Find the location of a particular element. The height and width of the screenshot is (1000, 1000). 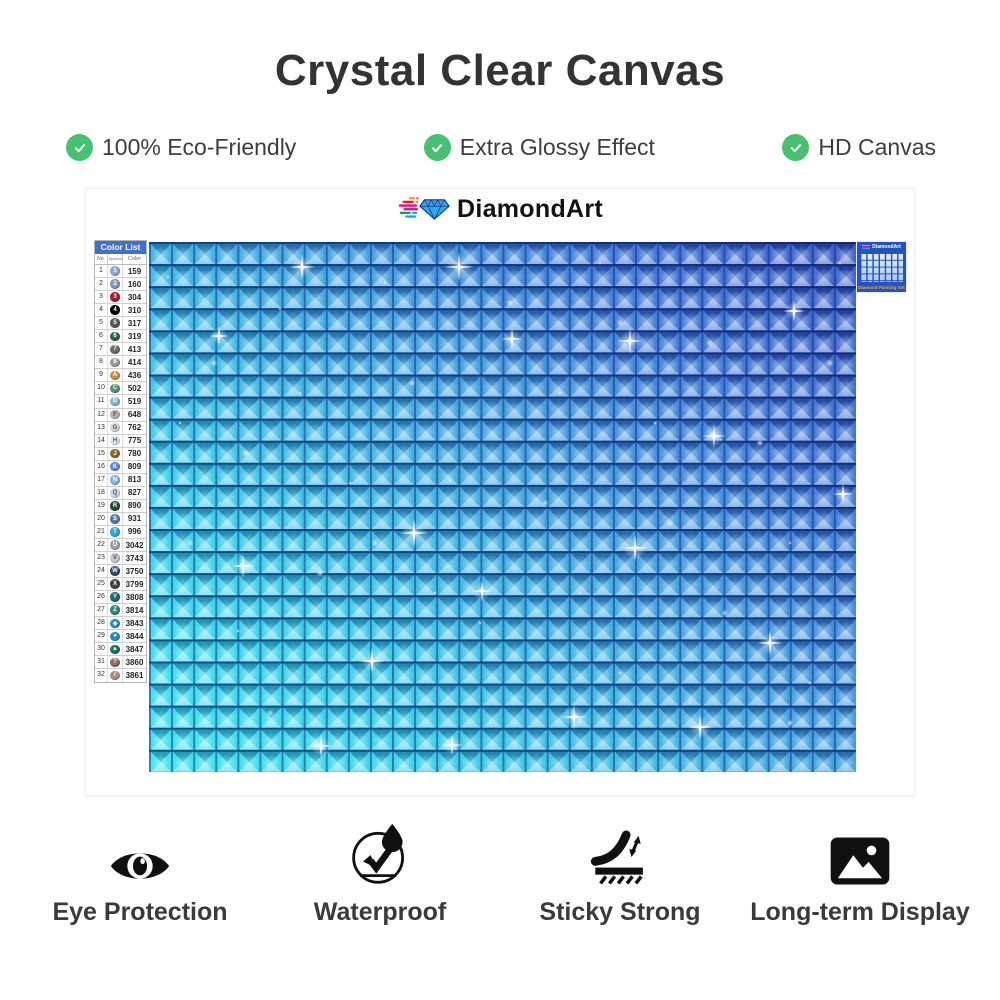

page-title: Crystal Clear Canvas is located at coordinates (500, 70).